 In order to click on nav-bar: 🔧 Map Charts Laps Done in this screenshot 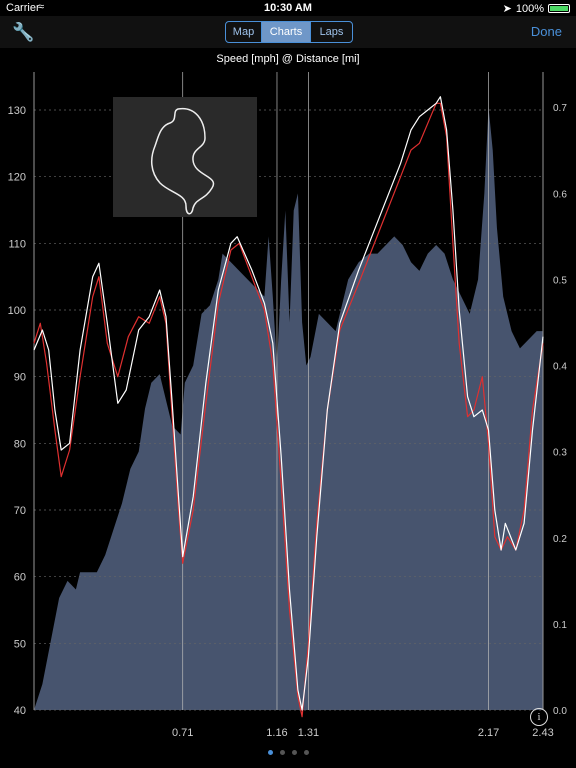, I will do `click(288, 32)`.